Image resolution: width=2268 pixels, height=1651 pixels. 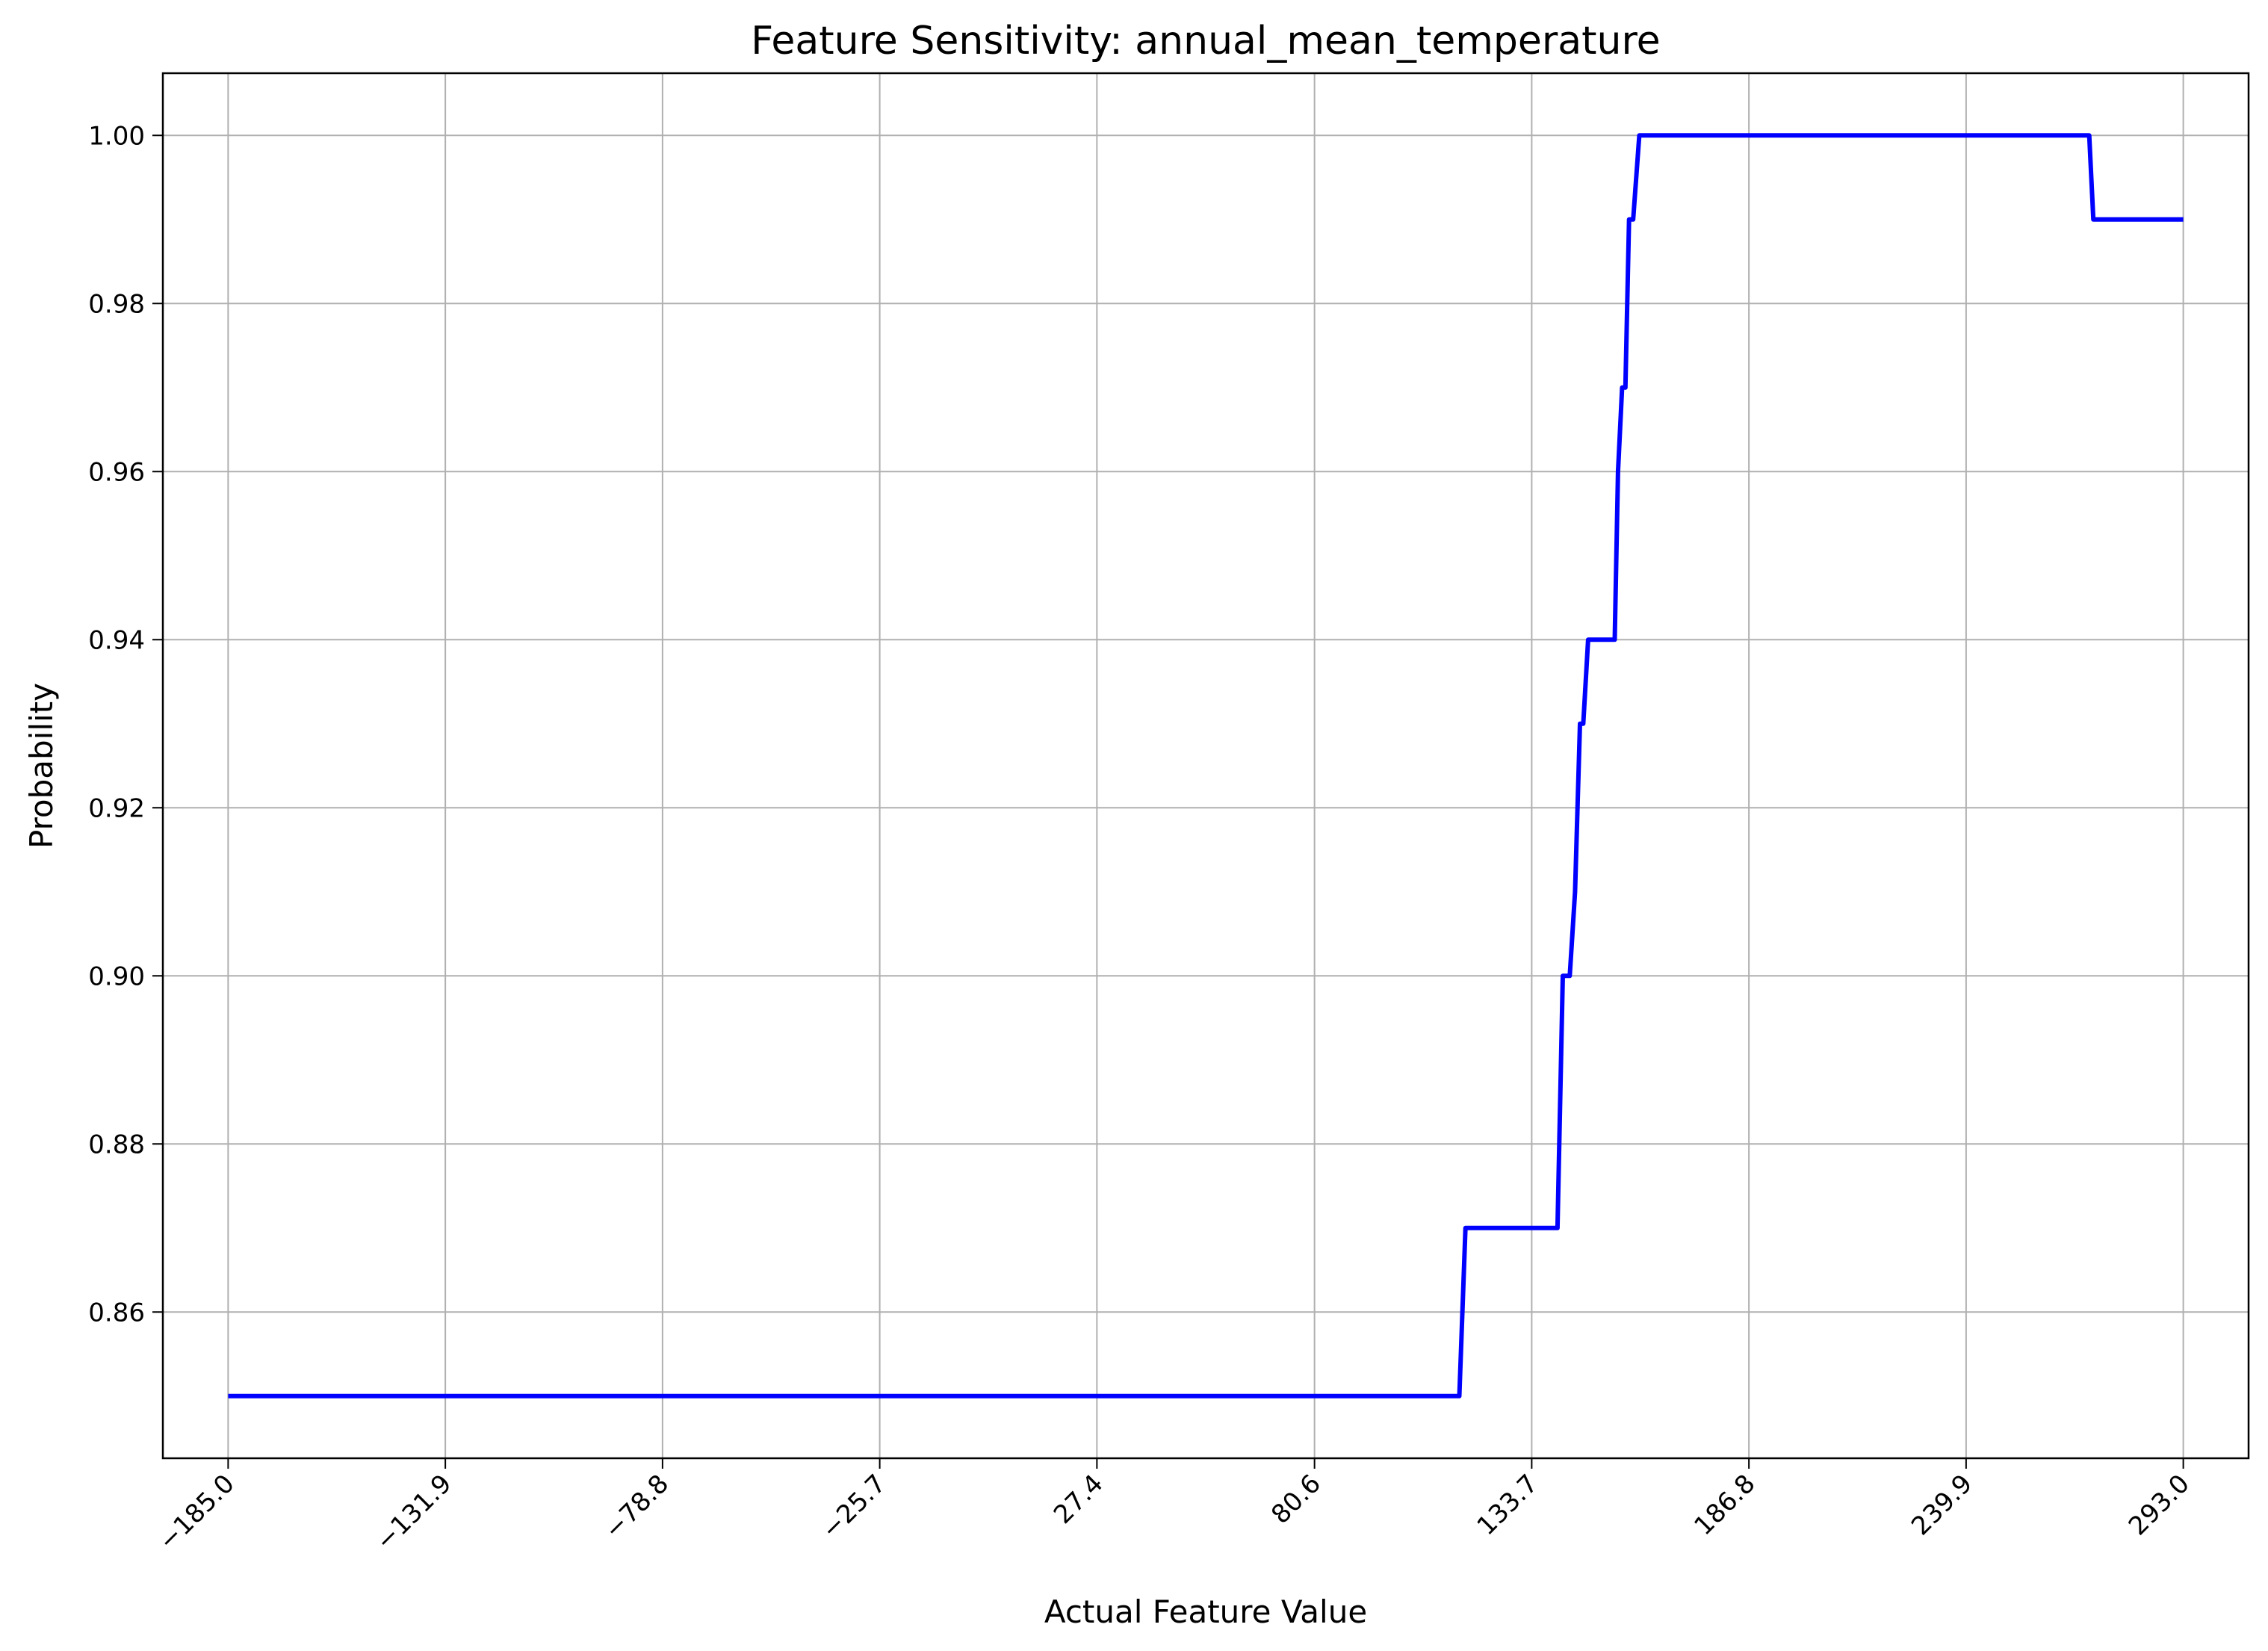 What do you see at coordinates (116, 640) in the screenshot?
I see `y-tick-label: 0.94` at bounding box center [116, 640].